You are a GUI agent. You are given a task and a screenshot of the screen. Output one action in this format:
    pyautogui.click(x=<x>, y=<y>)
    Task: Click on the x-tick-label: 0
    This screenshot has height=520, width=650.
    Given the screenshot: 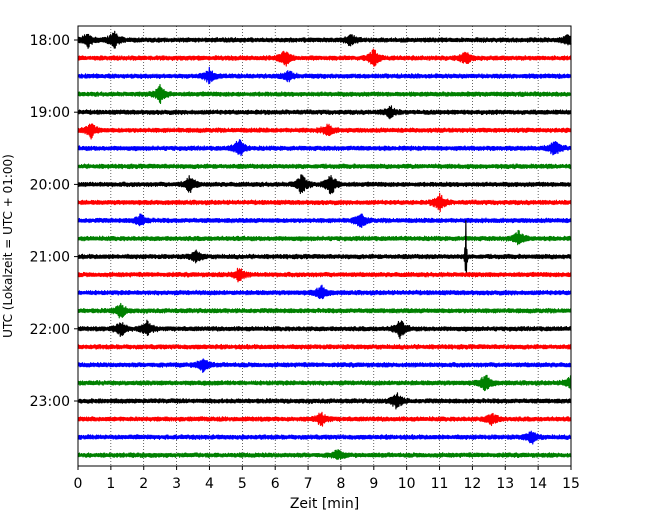 What is the action you would take?
    pyautogui.click(x=78, y=484)
    